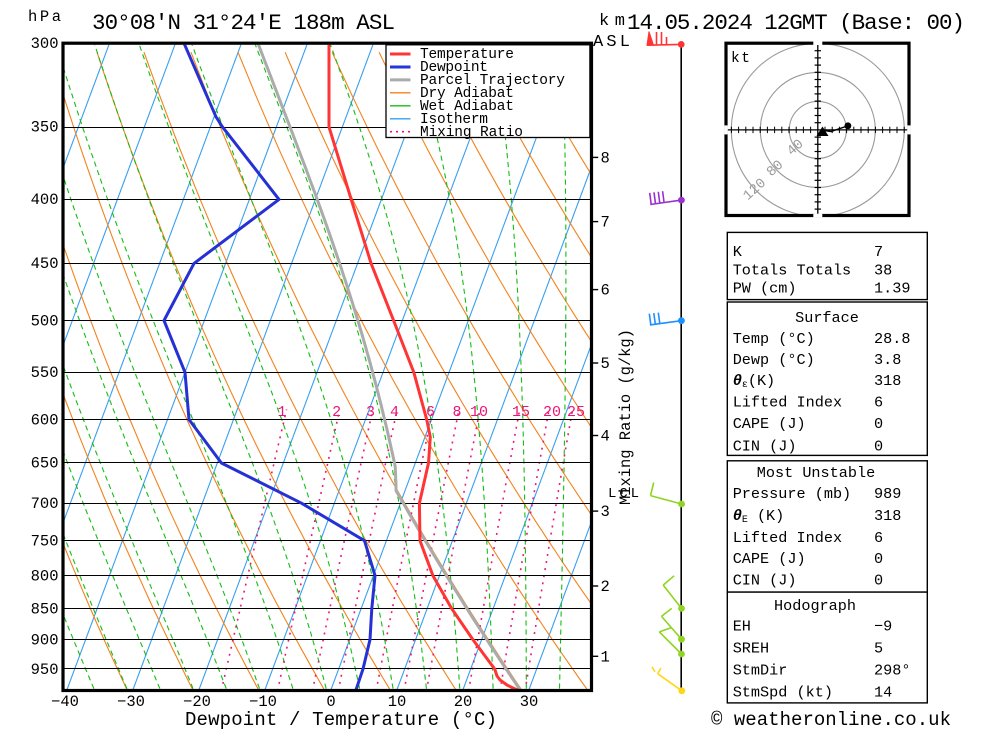  Describe the element at coordinates (45, 577) in the screenshot. I see `svg-text: 800` at that location.